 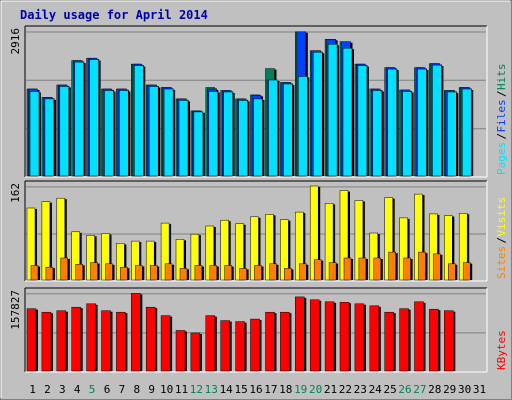 I want to click on x-tick-label: 17, so click(x=270, y=389).